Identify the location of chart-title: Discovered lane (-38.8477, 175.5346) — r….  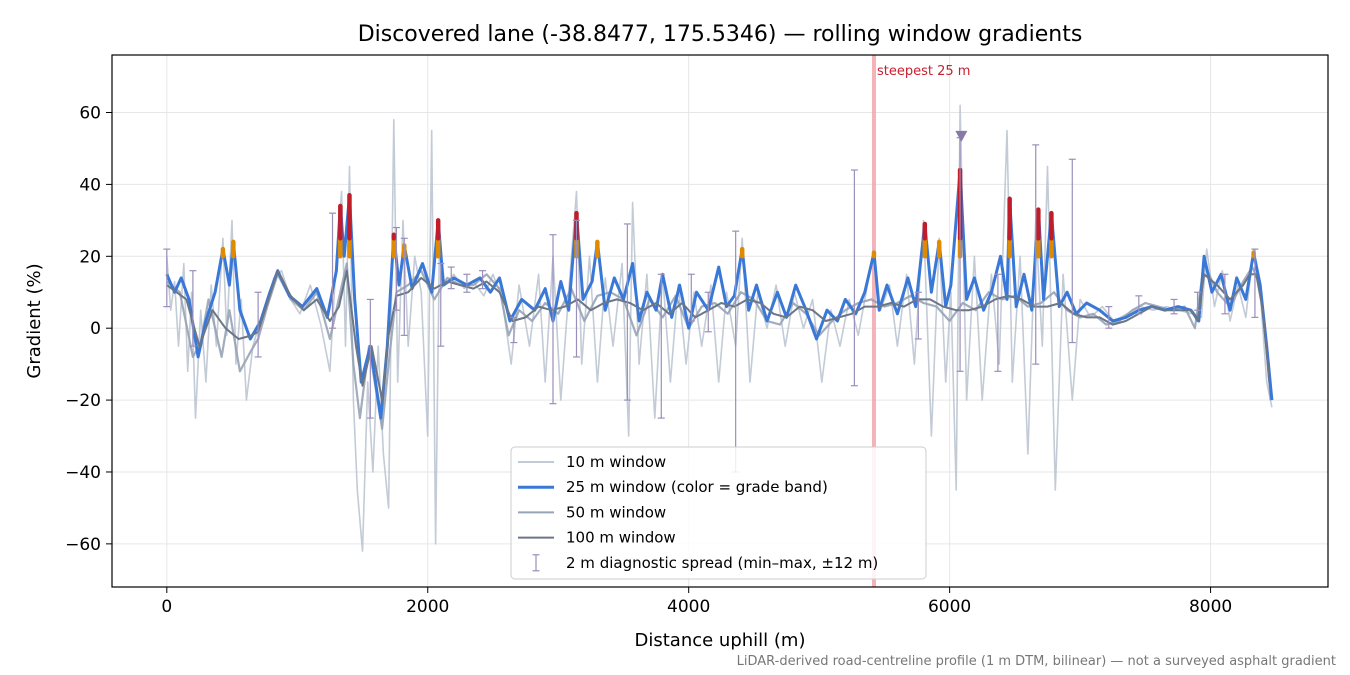
(720, 34).